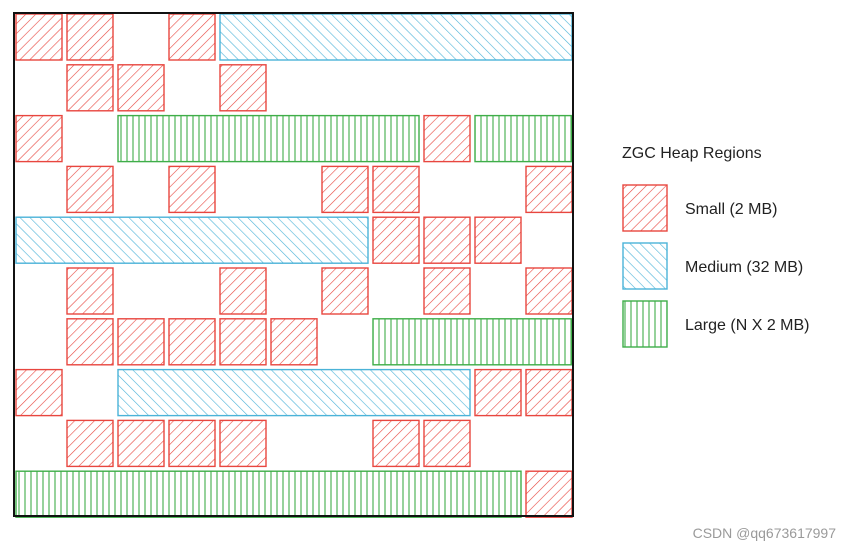 The image size is (850, 551). Describe the element at coordinates (692, 153) in the screenshot. I see `legend-title: ZGC Heap Regions` at that location.